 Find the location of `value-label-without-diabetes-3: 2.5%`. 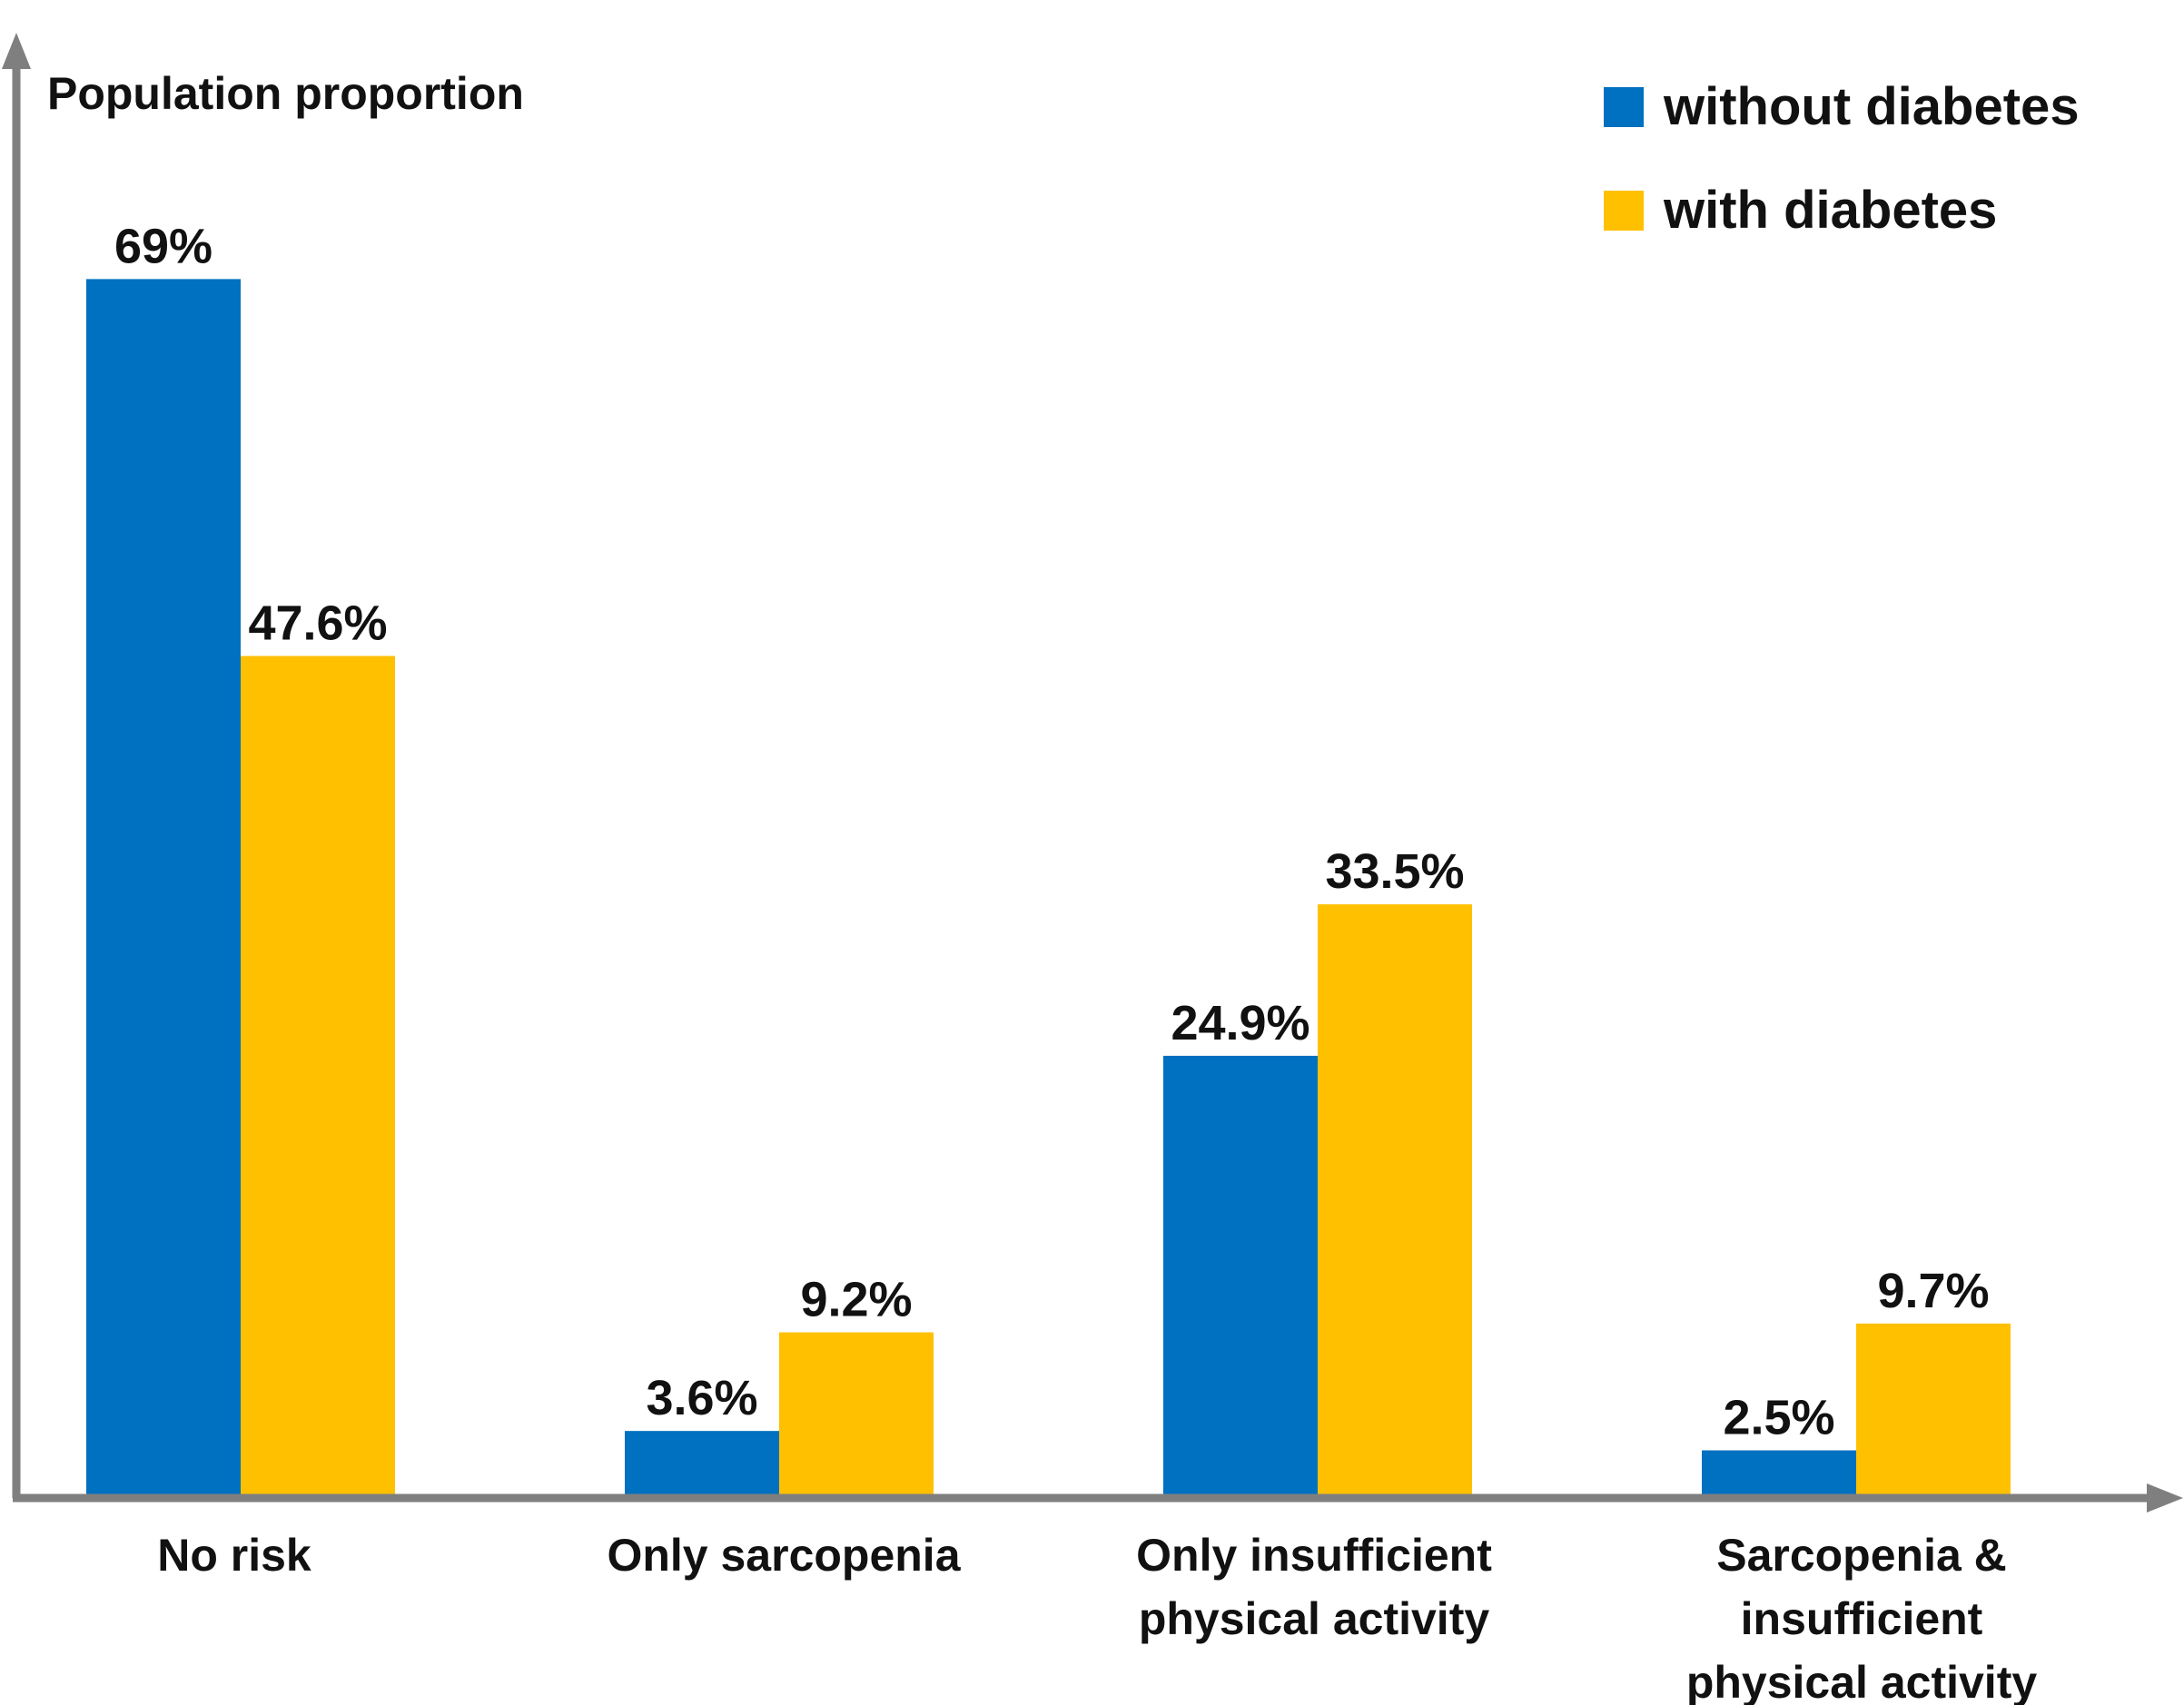

value-label-without-diabetes-3: 2.5% is located at coordinates (1779, 1418).